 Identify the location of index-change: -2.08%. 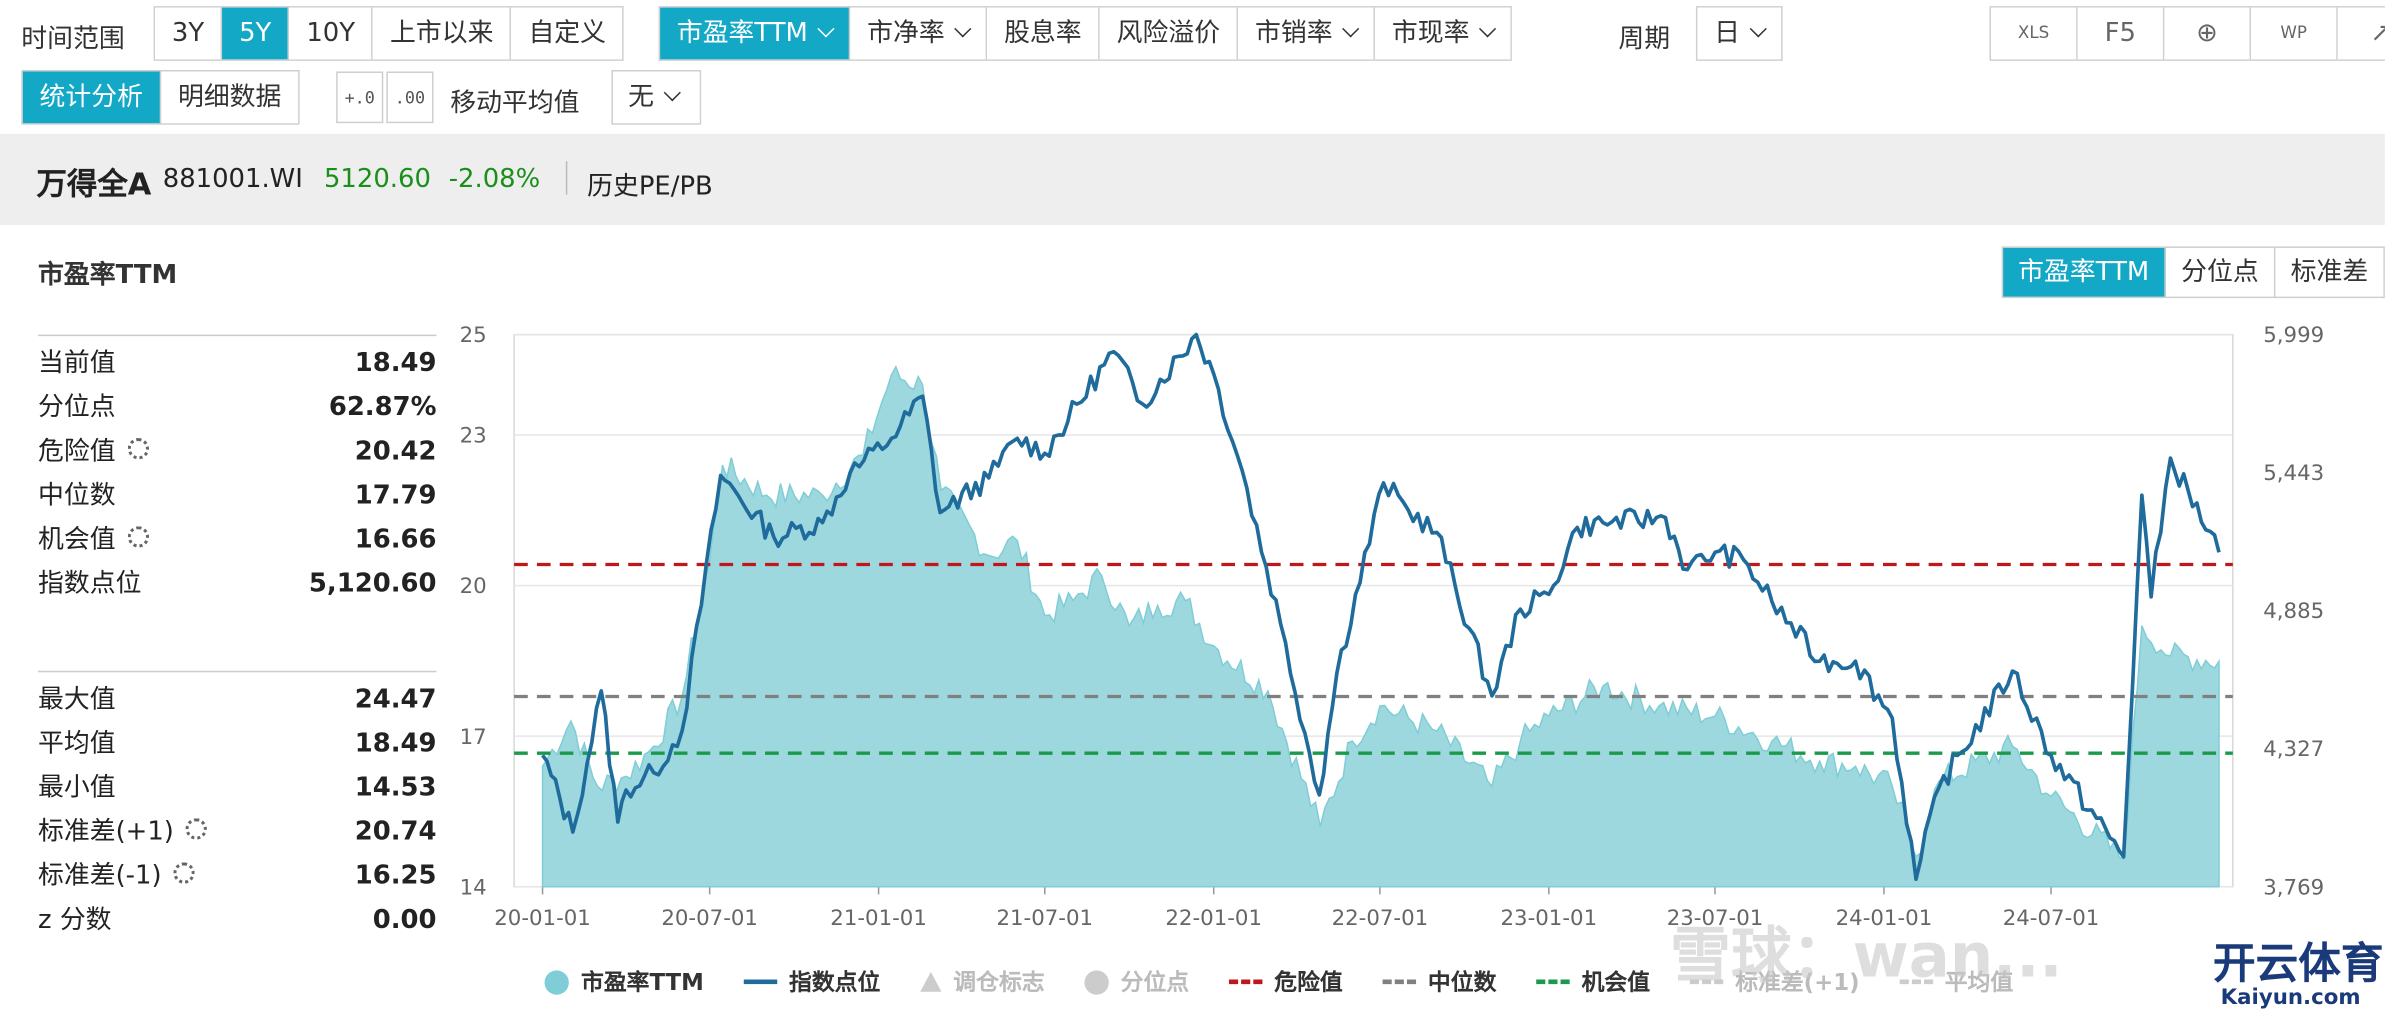
(494, 179).